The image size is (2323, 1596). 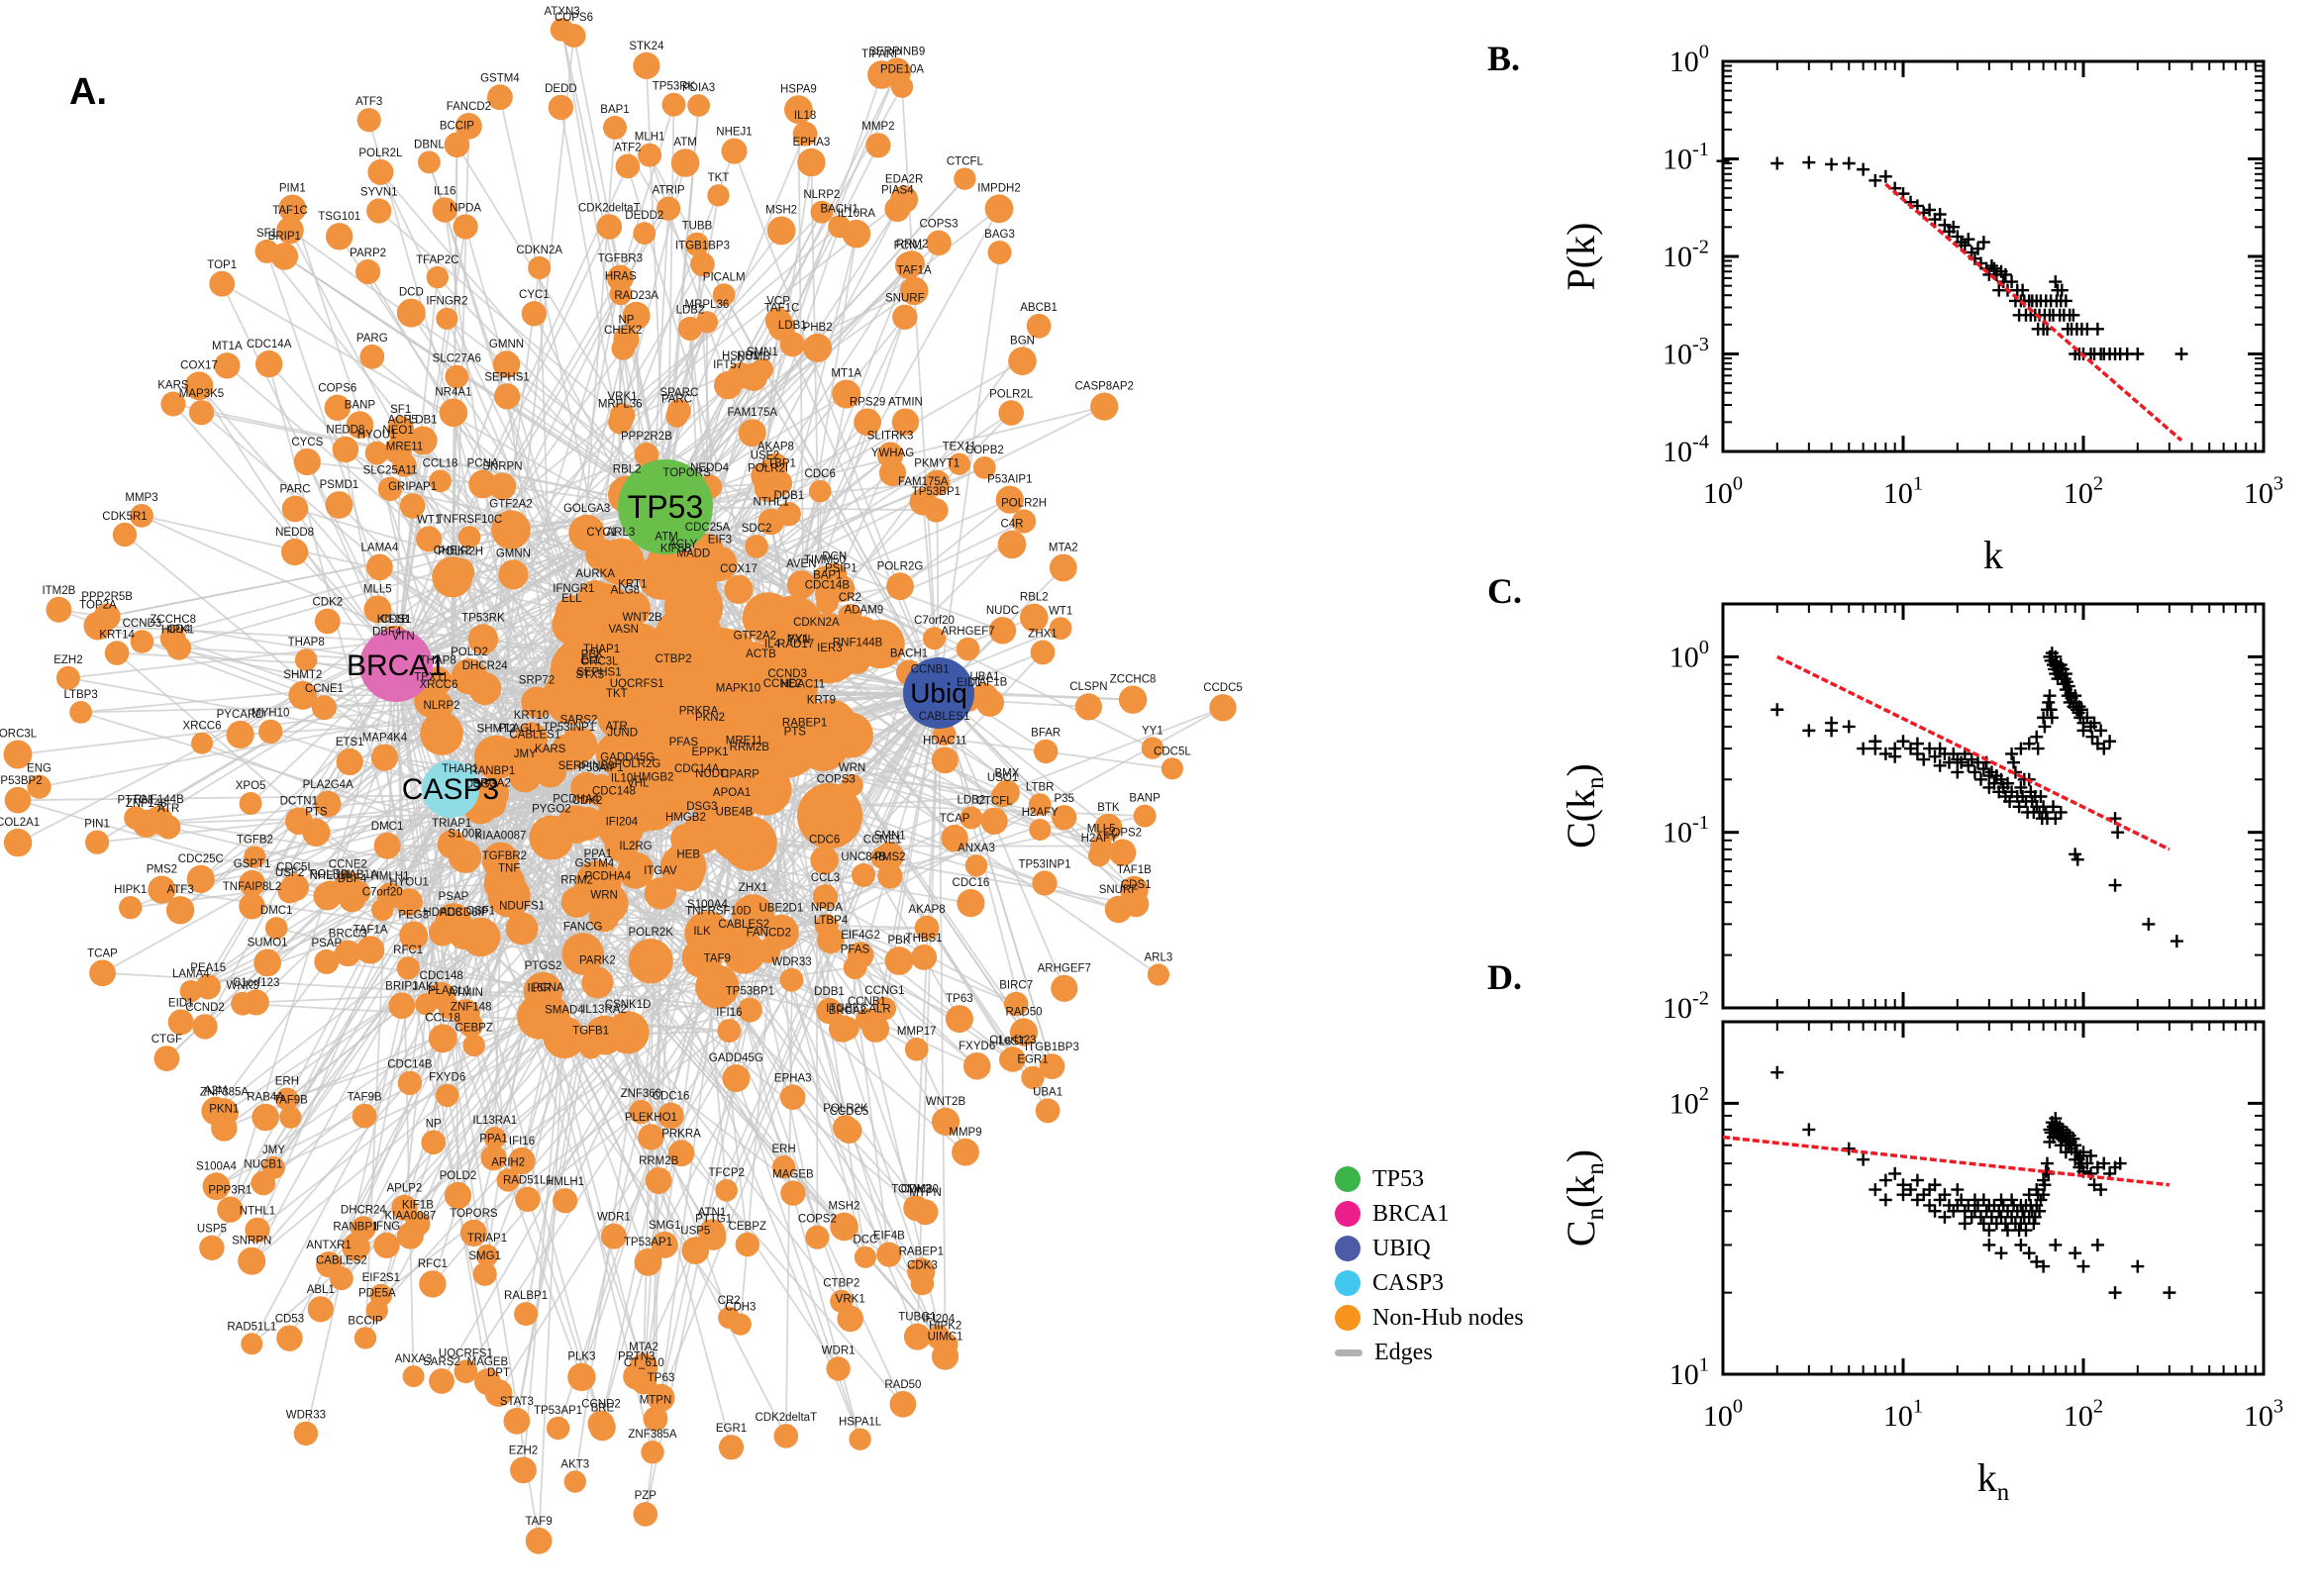 What do you see at coordinates (1581, 257) in the screenshot?
I see `axis-label: P(k)` at bounding box center [1581, 257].